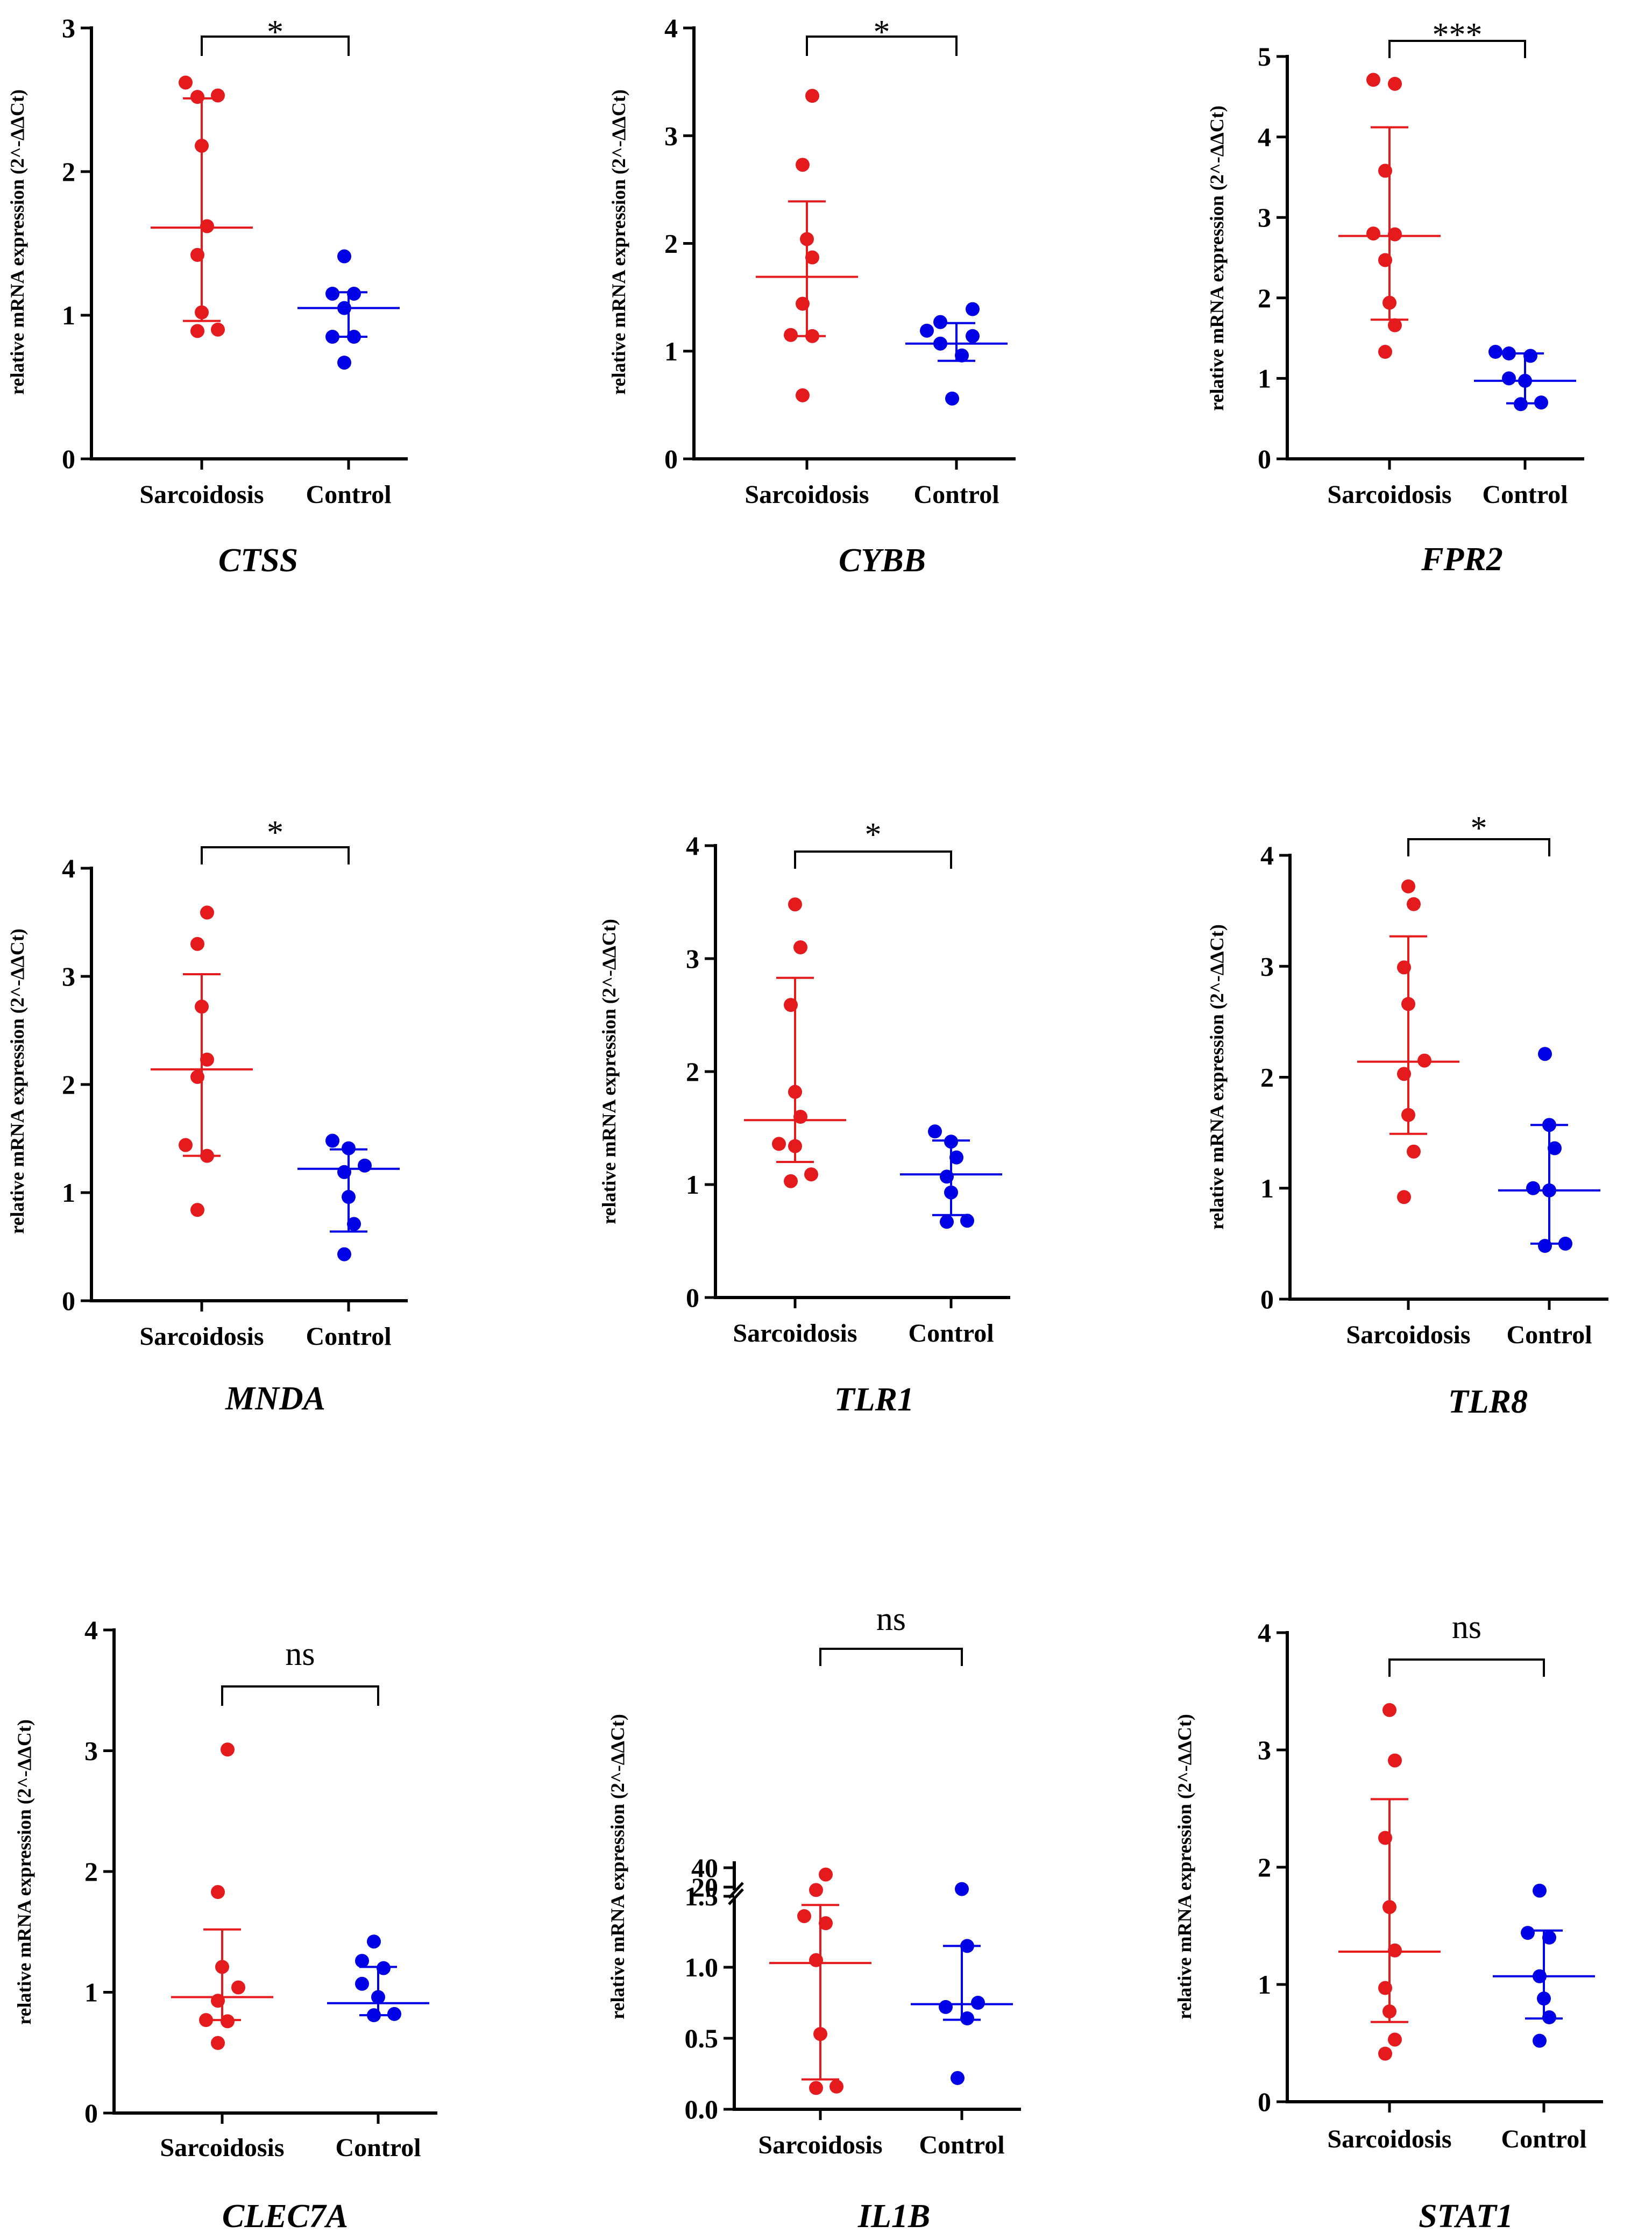 The height and width of the screenshot is (2233, 1652). I want to click on gene-title: STAT1, so click(1466, 2216).